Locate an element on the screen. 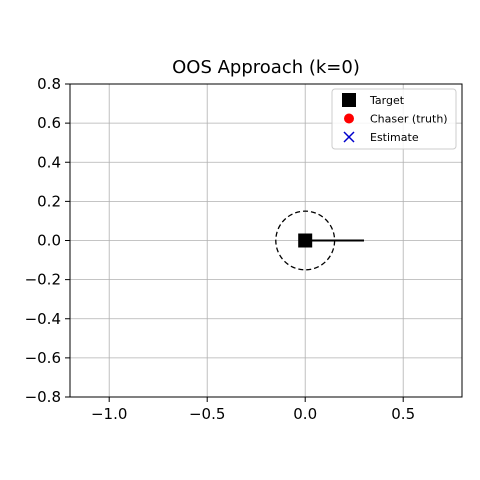 The width and height of the screenshot is (480, 480). chart-title: OOS Approach (k=0) is located at coordinates (266, 67).